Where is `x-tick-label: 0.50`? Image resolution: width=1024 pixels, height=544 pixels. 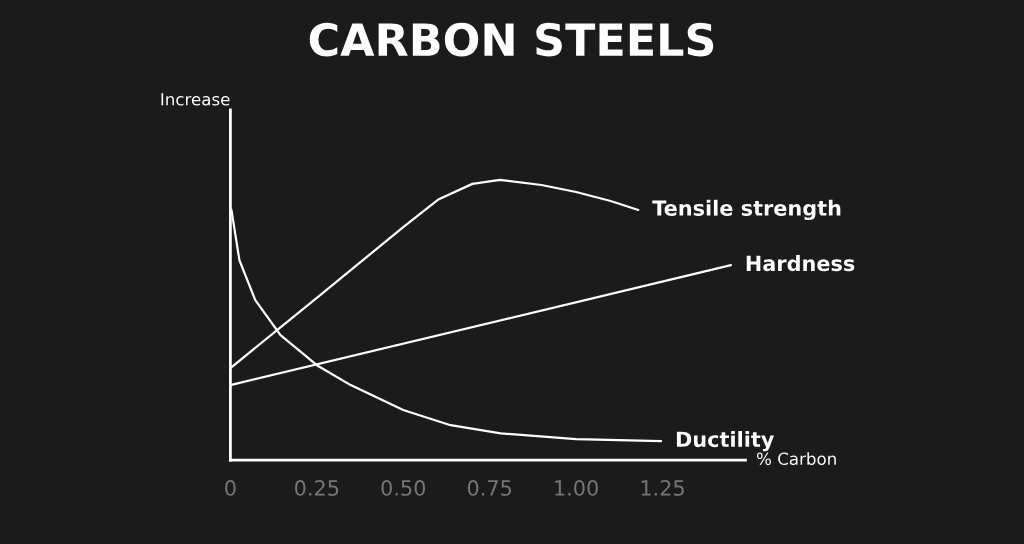 x-tick-label: 0.50 is located at coordinates (403, 488).